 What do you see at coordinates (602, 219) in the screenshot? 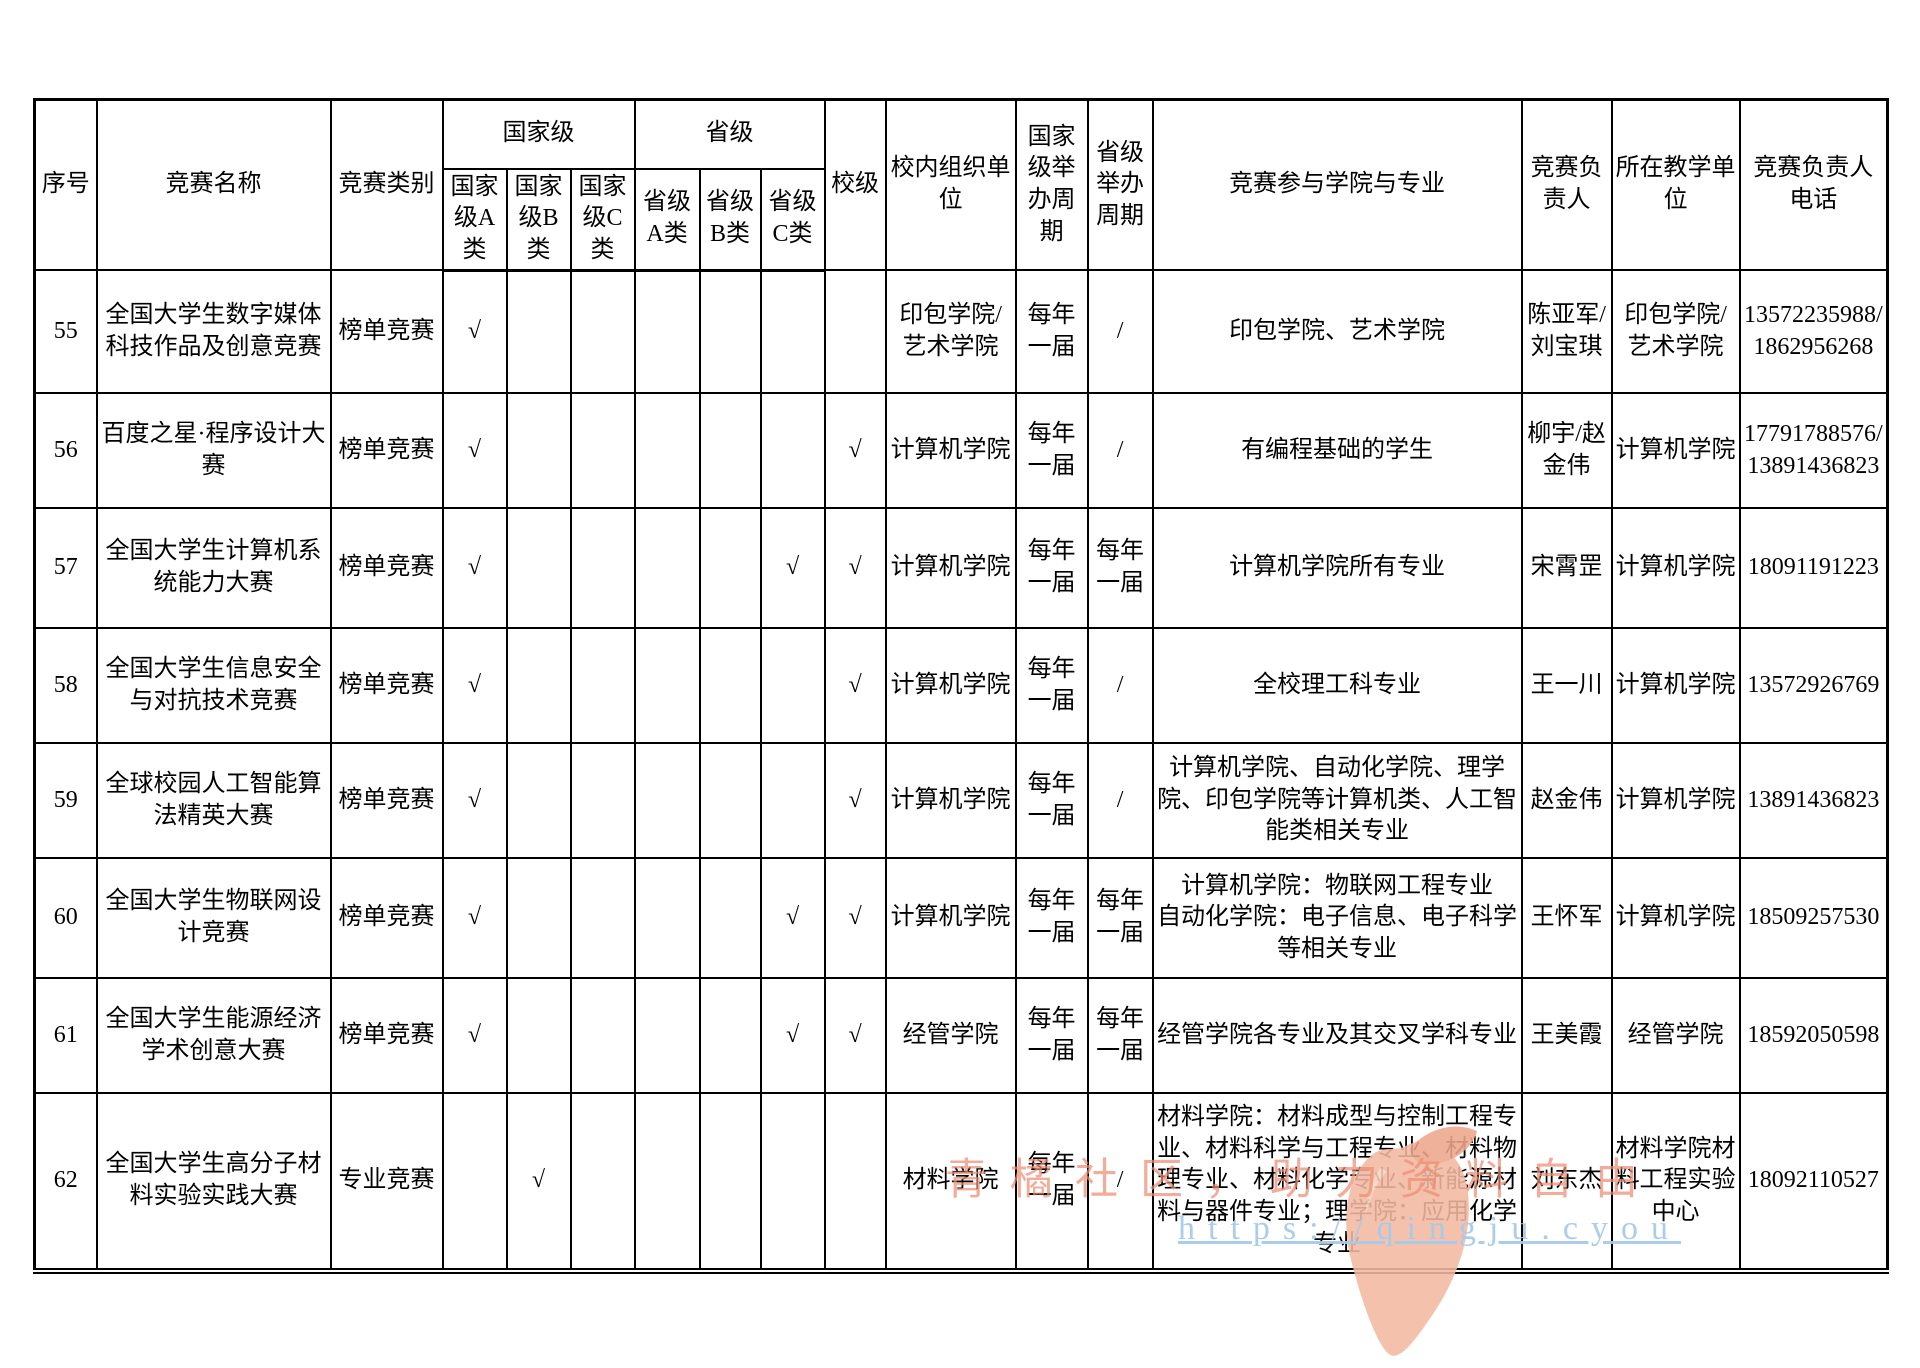
I see `col-header-national-c: 国家级C类` at bounding box center [602, 219].